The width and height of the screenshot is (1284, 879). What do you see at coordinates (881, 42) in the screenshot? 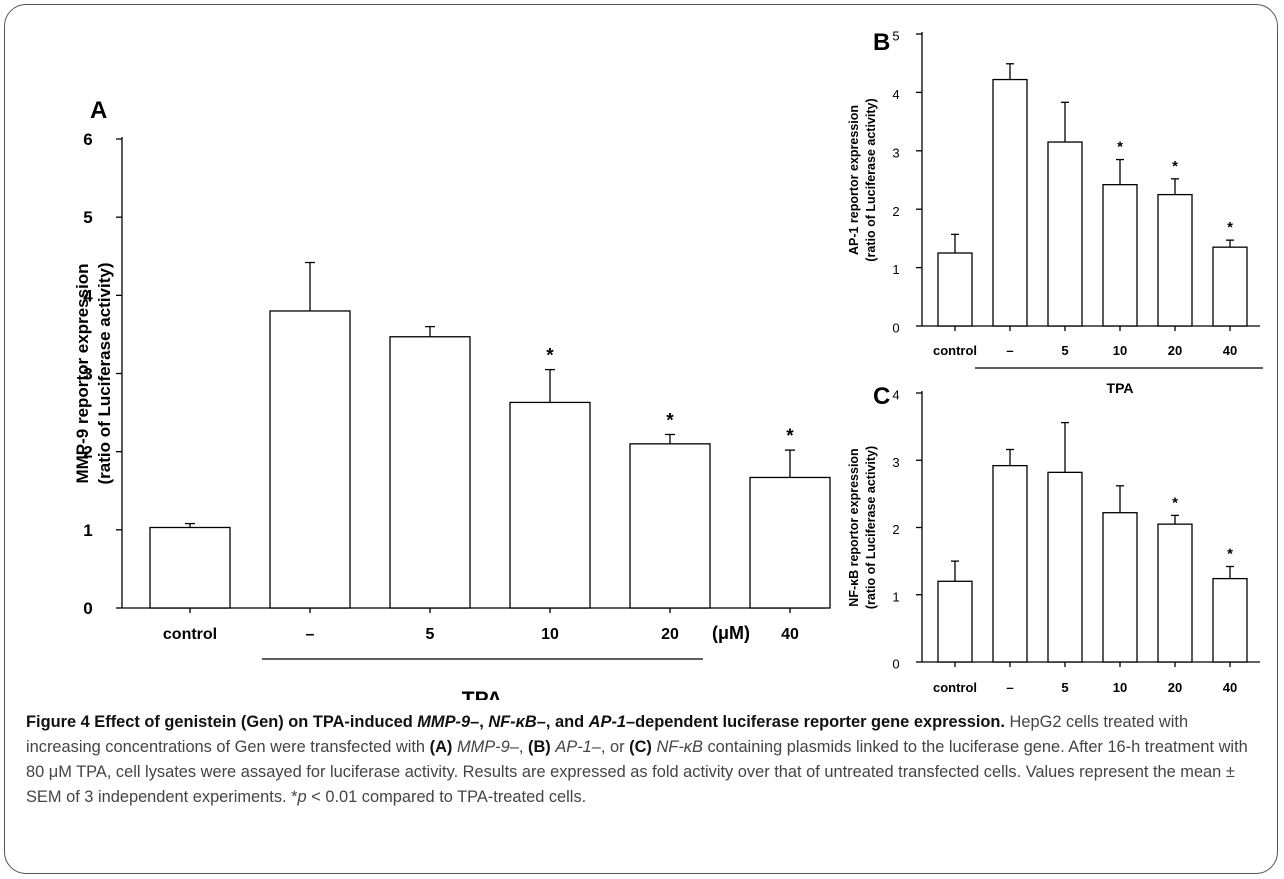
I see `panel-label: B` at bounding box center [881, 42].